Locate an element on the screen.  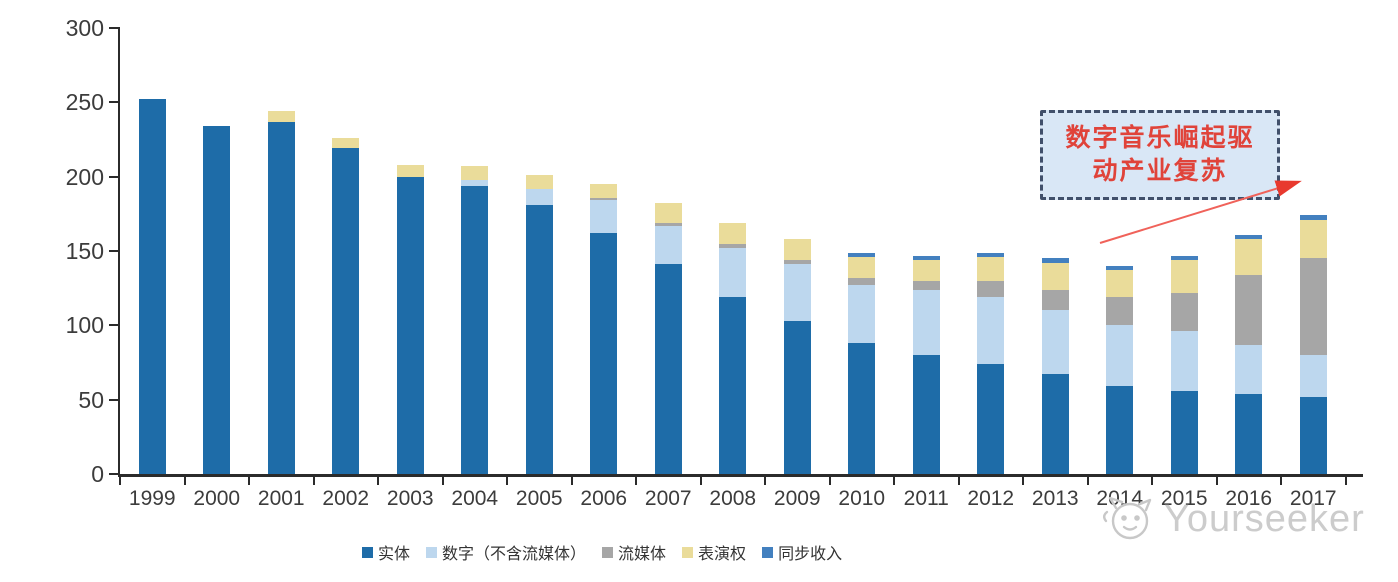
legend-item: 流媒体 is located at coordinates (634, 552).